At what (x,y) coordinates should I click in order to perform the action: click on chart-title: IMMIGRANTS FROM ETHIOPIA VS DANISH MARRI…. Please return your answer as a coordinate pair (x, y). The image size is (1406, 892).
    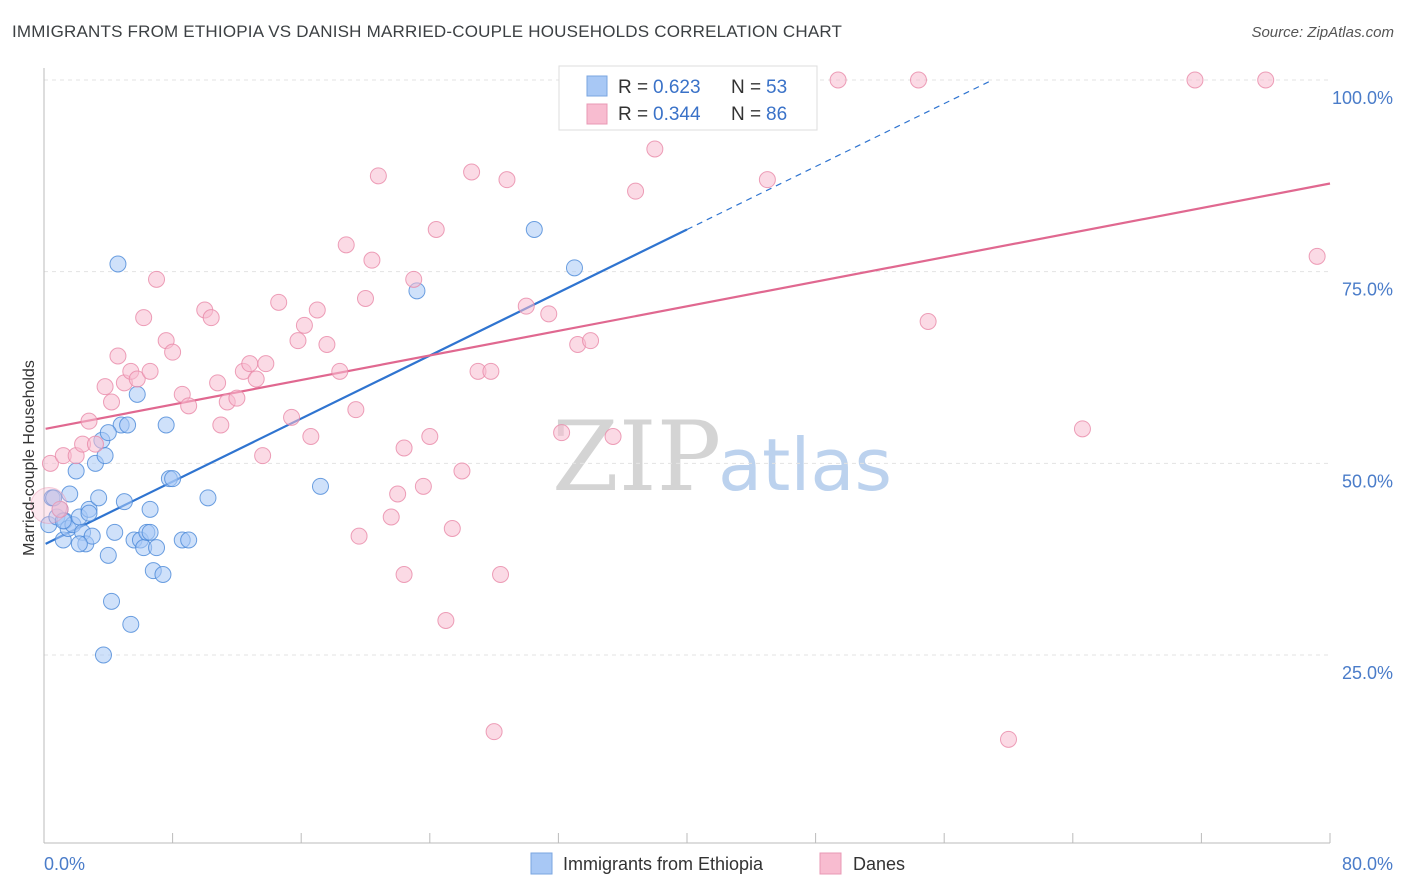
    Looking at the image, I should click on (427, 31).